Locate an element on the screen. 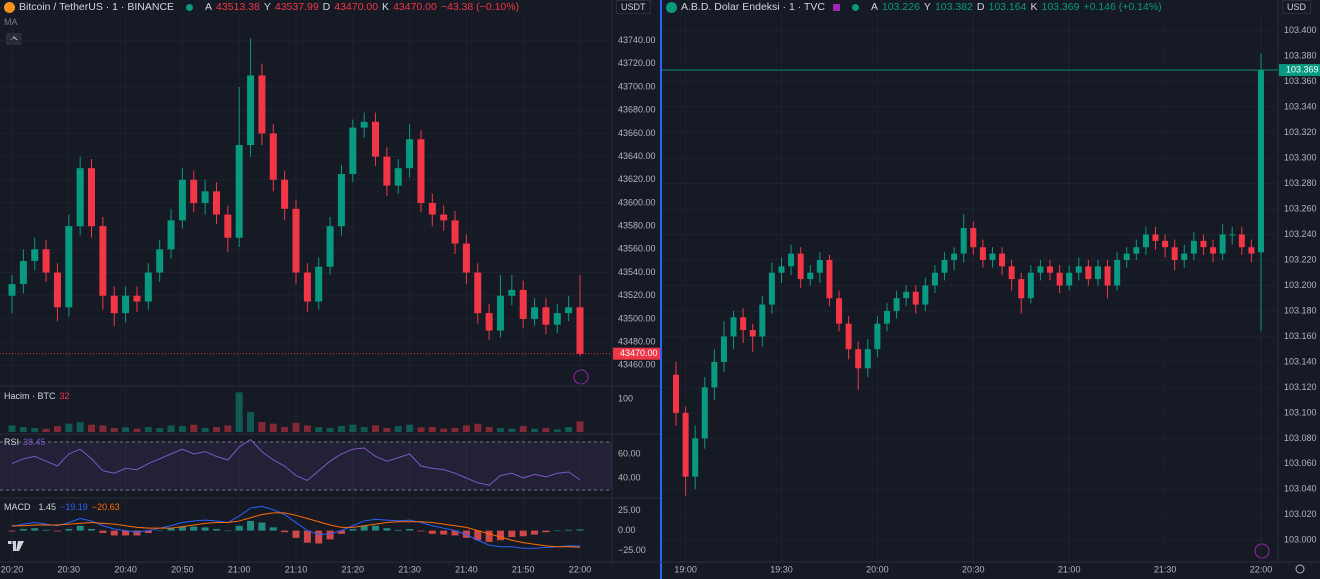 The height and width of the screenshot is (579, 1320). y-tick-label: 103.300 is located at coordinates (1300, 157).